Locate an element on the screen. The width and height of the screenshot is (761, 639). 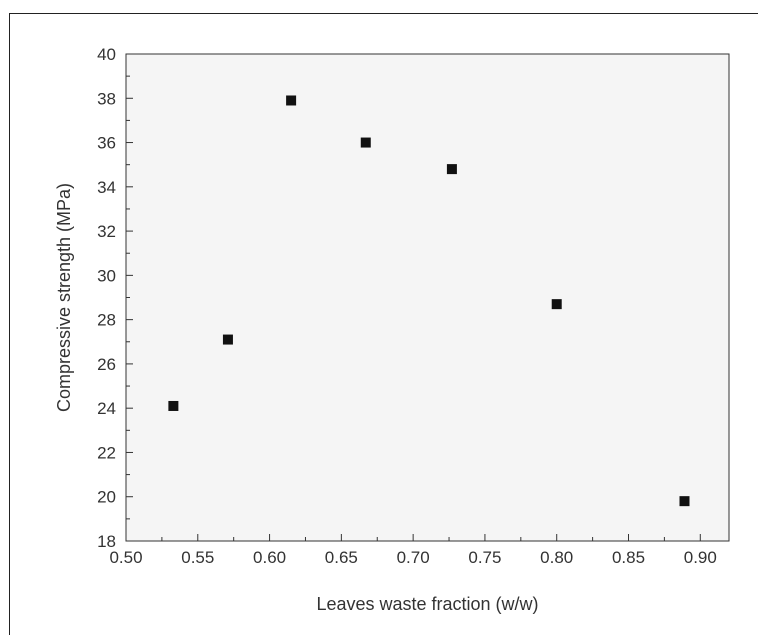
y-tick-label: 24 is located at coordinates (106, 408).